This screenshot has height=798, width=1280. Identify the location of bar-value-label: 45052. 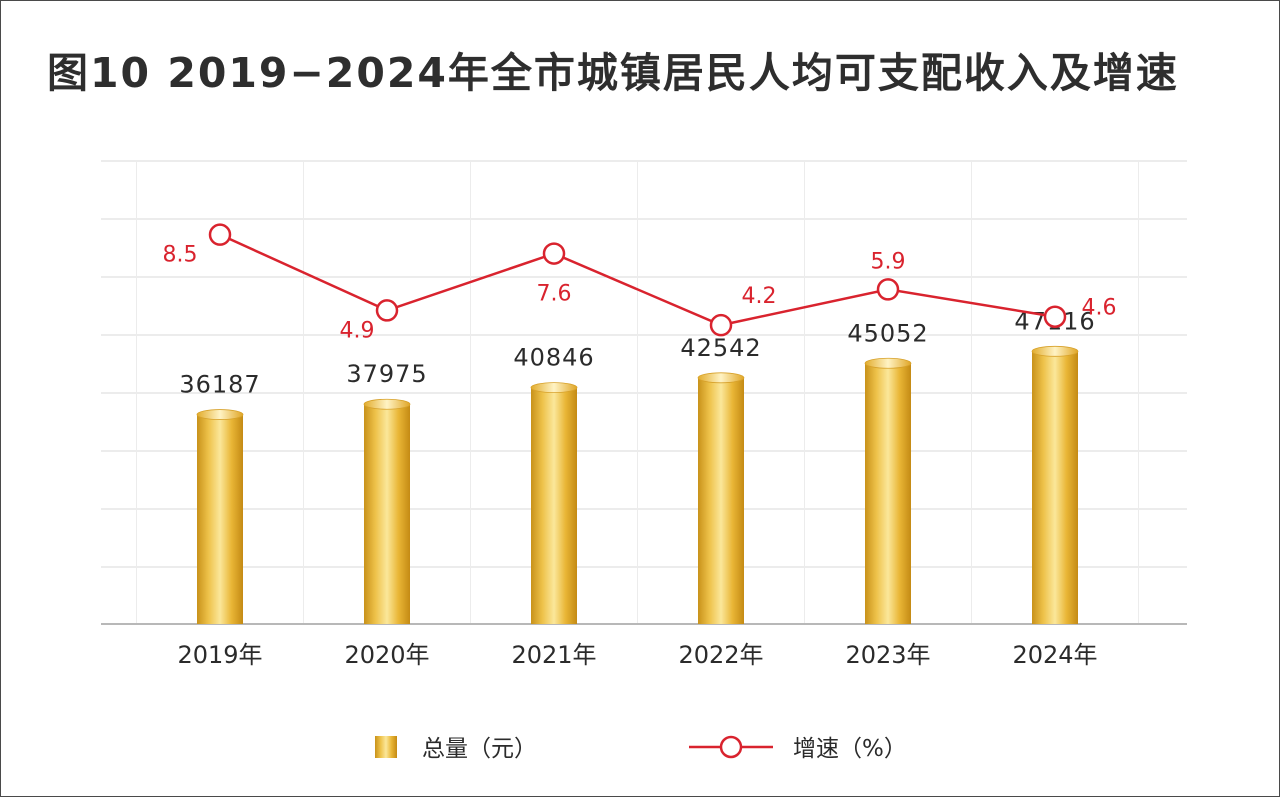
(887, 333).